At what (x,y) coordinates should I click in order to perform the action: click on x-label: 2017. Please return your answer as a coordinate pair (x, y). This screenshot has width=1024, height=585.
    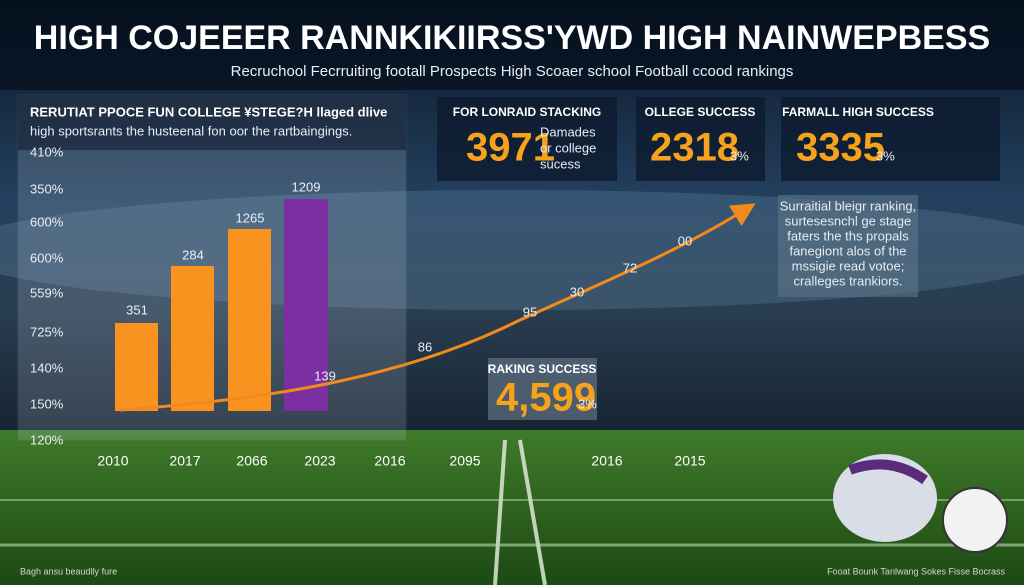
    Looking at the image, I should click on (184, 461).